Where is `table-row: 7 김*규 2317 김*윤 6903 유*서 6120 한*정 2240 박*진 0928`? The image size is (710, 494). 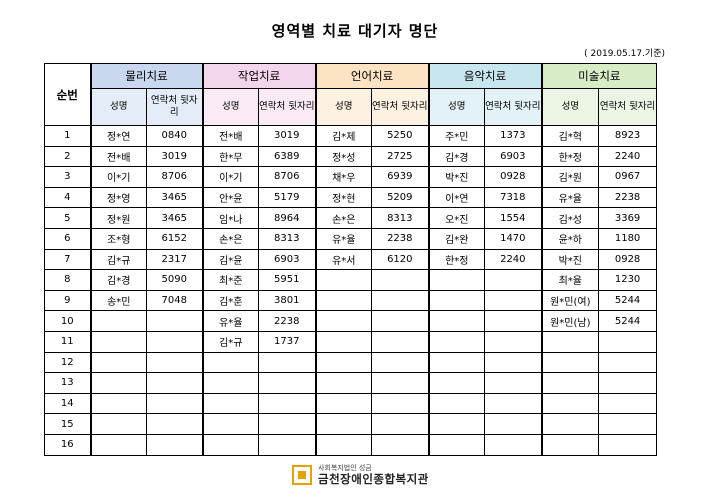
table-row: 7 김*규 2317 김*윤 6903 유*서 6120 한*정 2240 박*진 0928 is located at coordinates (351, 259).